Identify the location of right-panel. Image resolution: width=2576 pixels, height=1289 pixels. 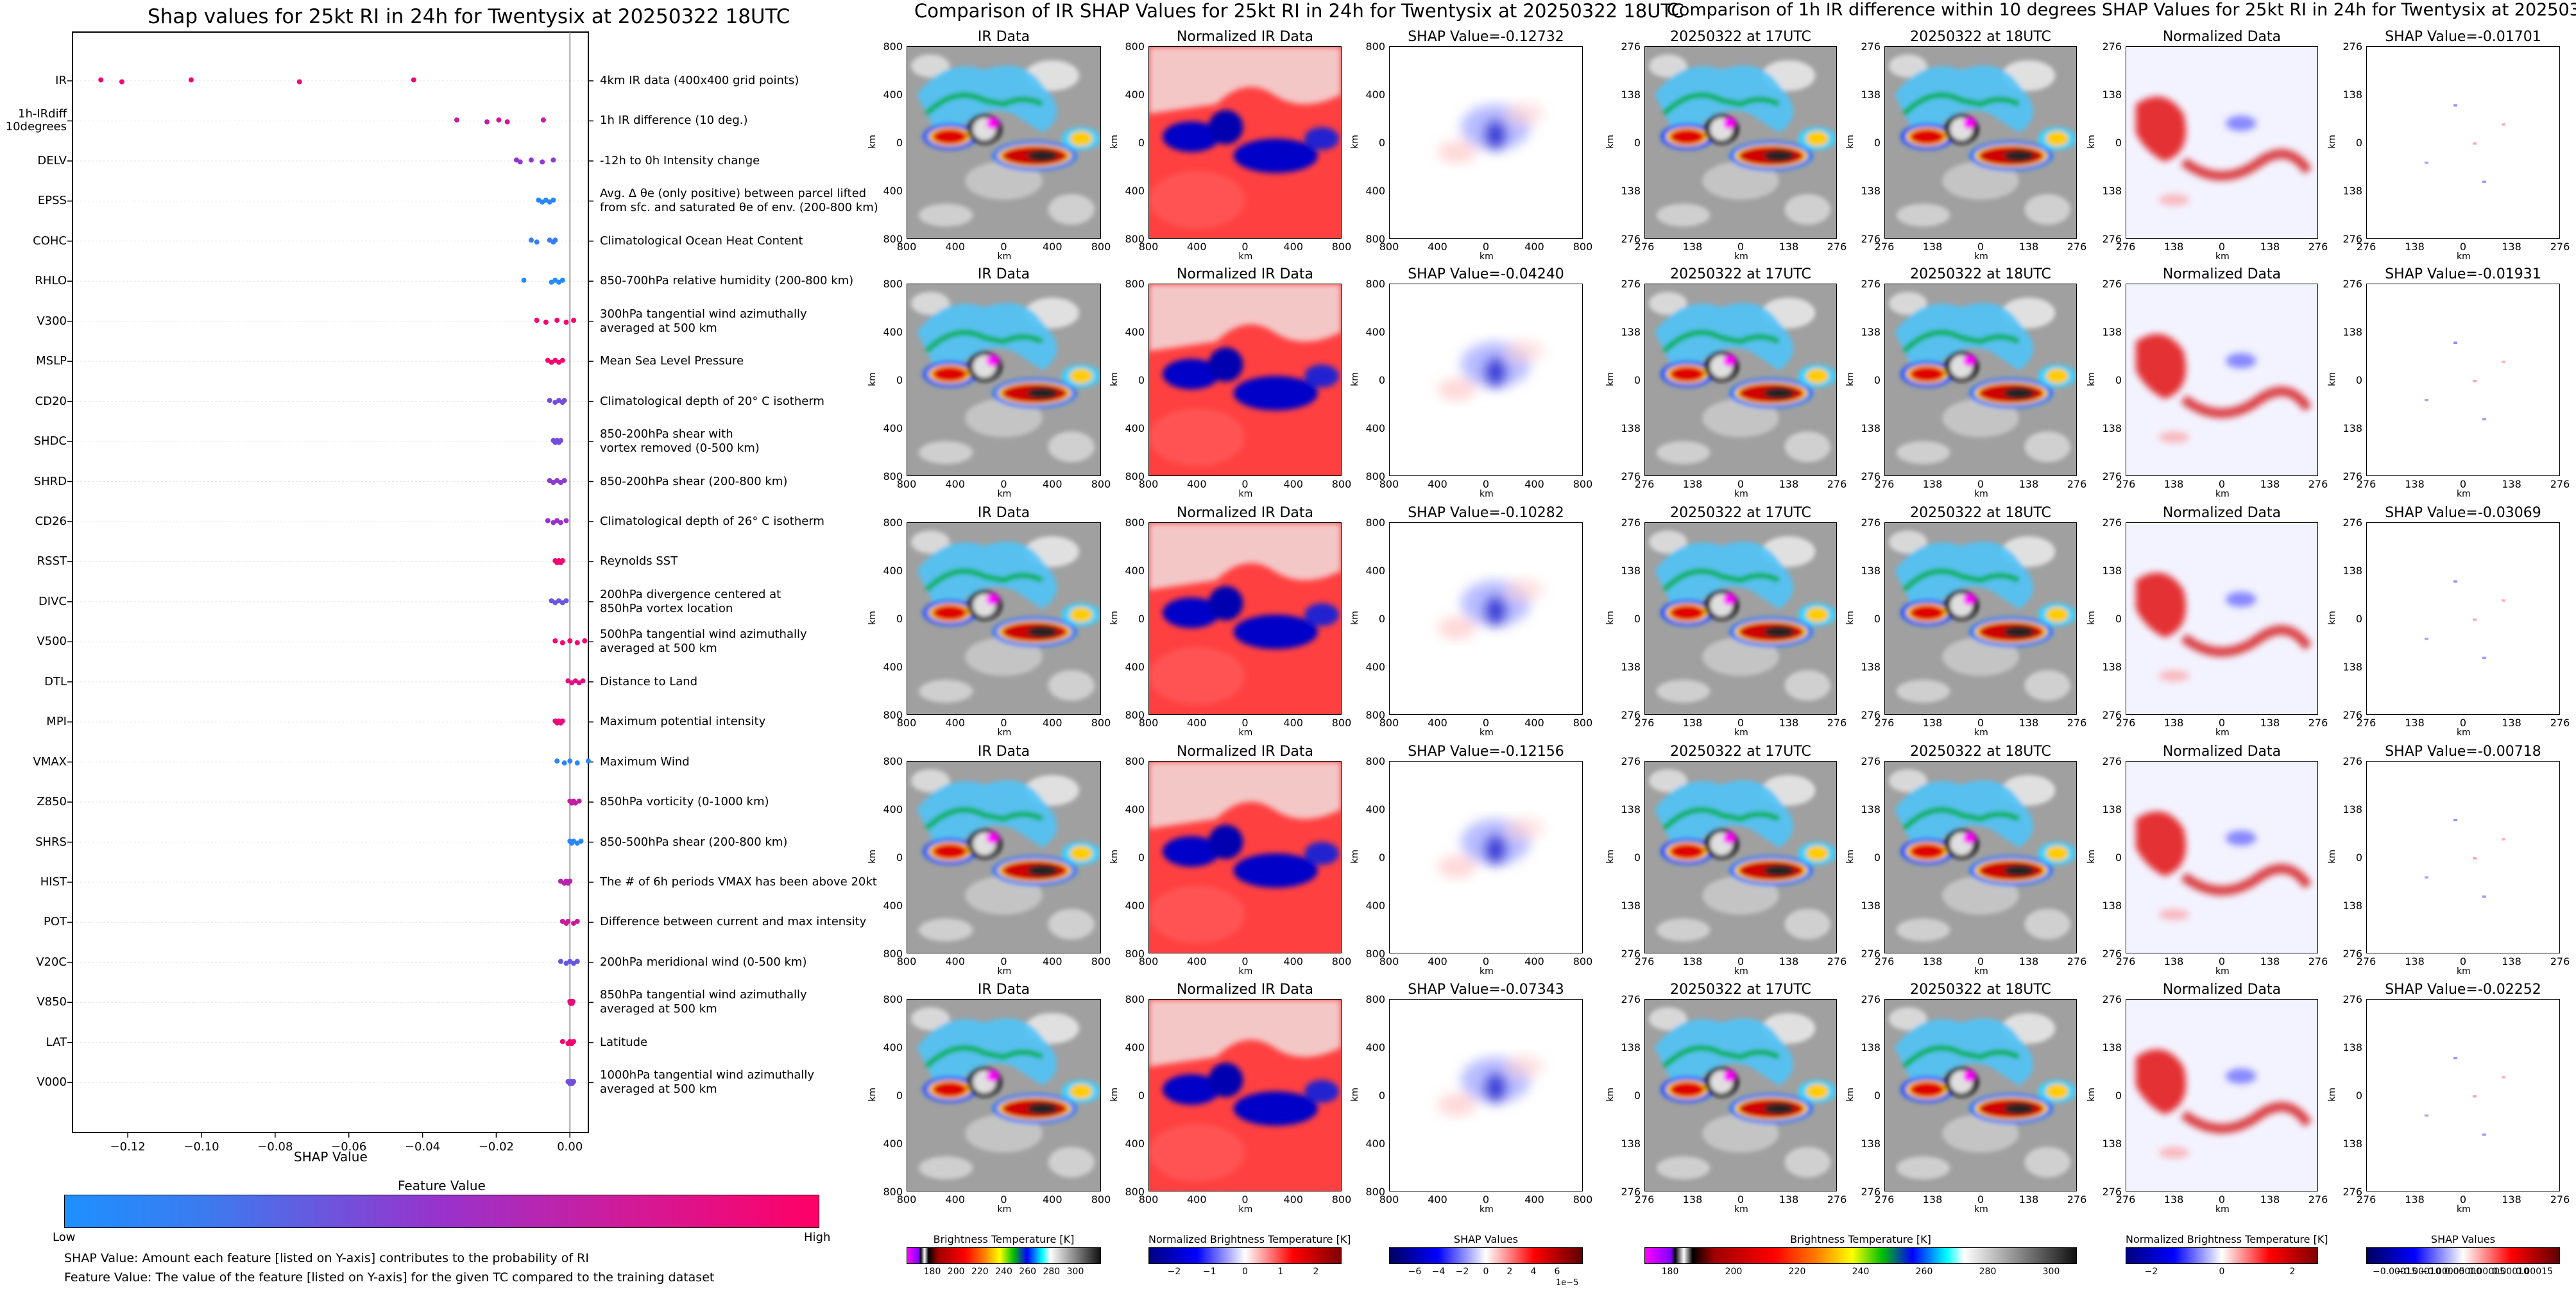
(1741, 857).